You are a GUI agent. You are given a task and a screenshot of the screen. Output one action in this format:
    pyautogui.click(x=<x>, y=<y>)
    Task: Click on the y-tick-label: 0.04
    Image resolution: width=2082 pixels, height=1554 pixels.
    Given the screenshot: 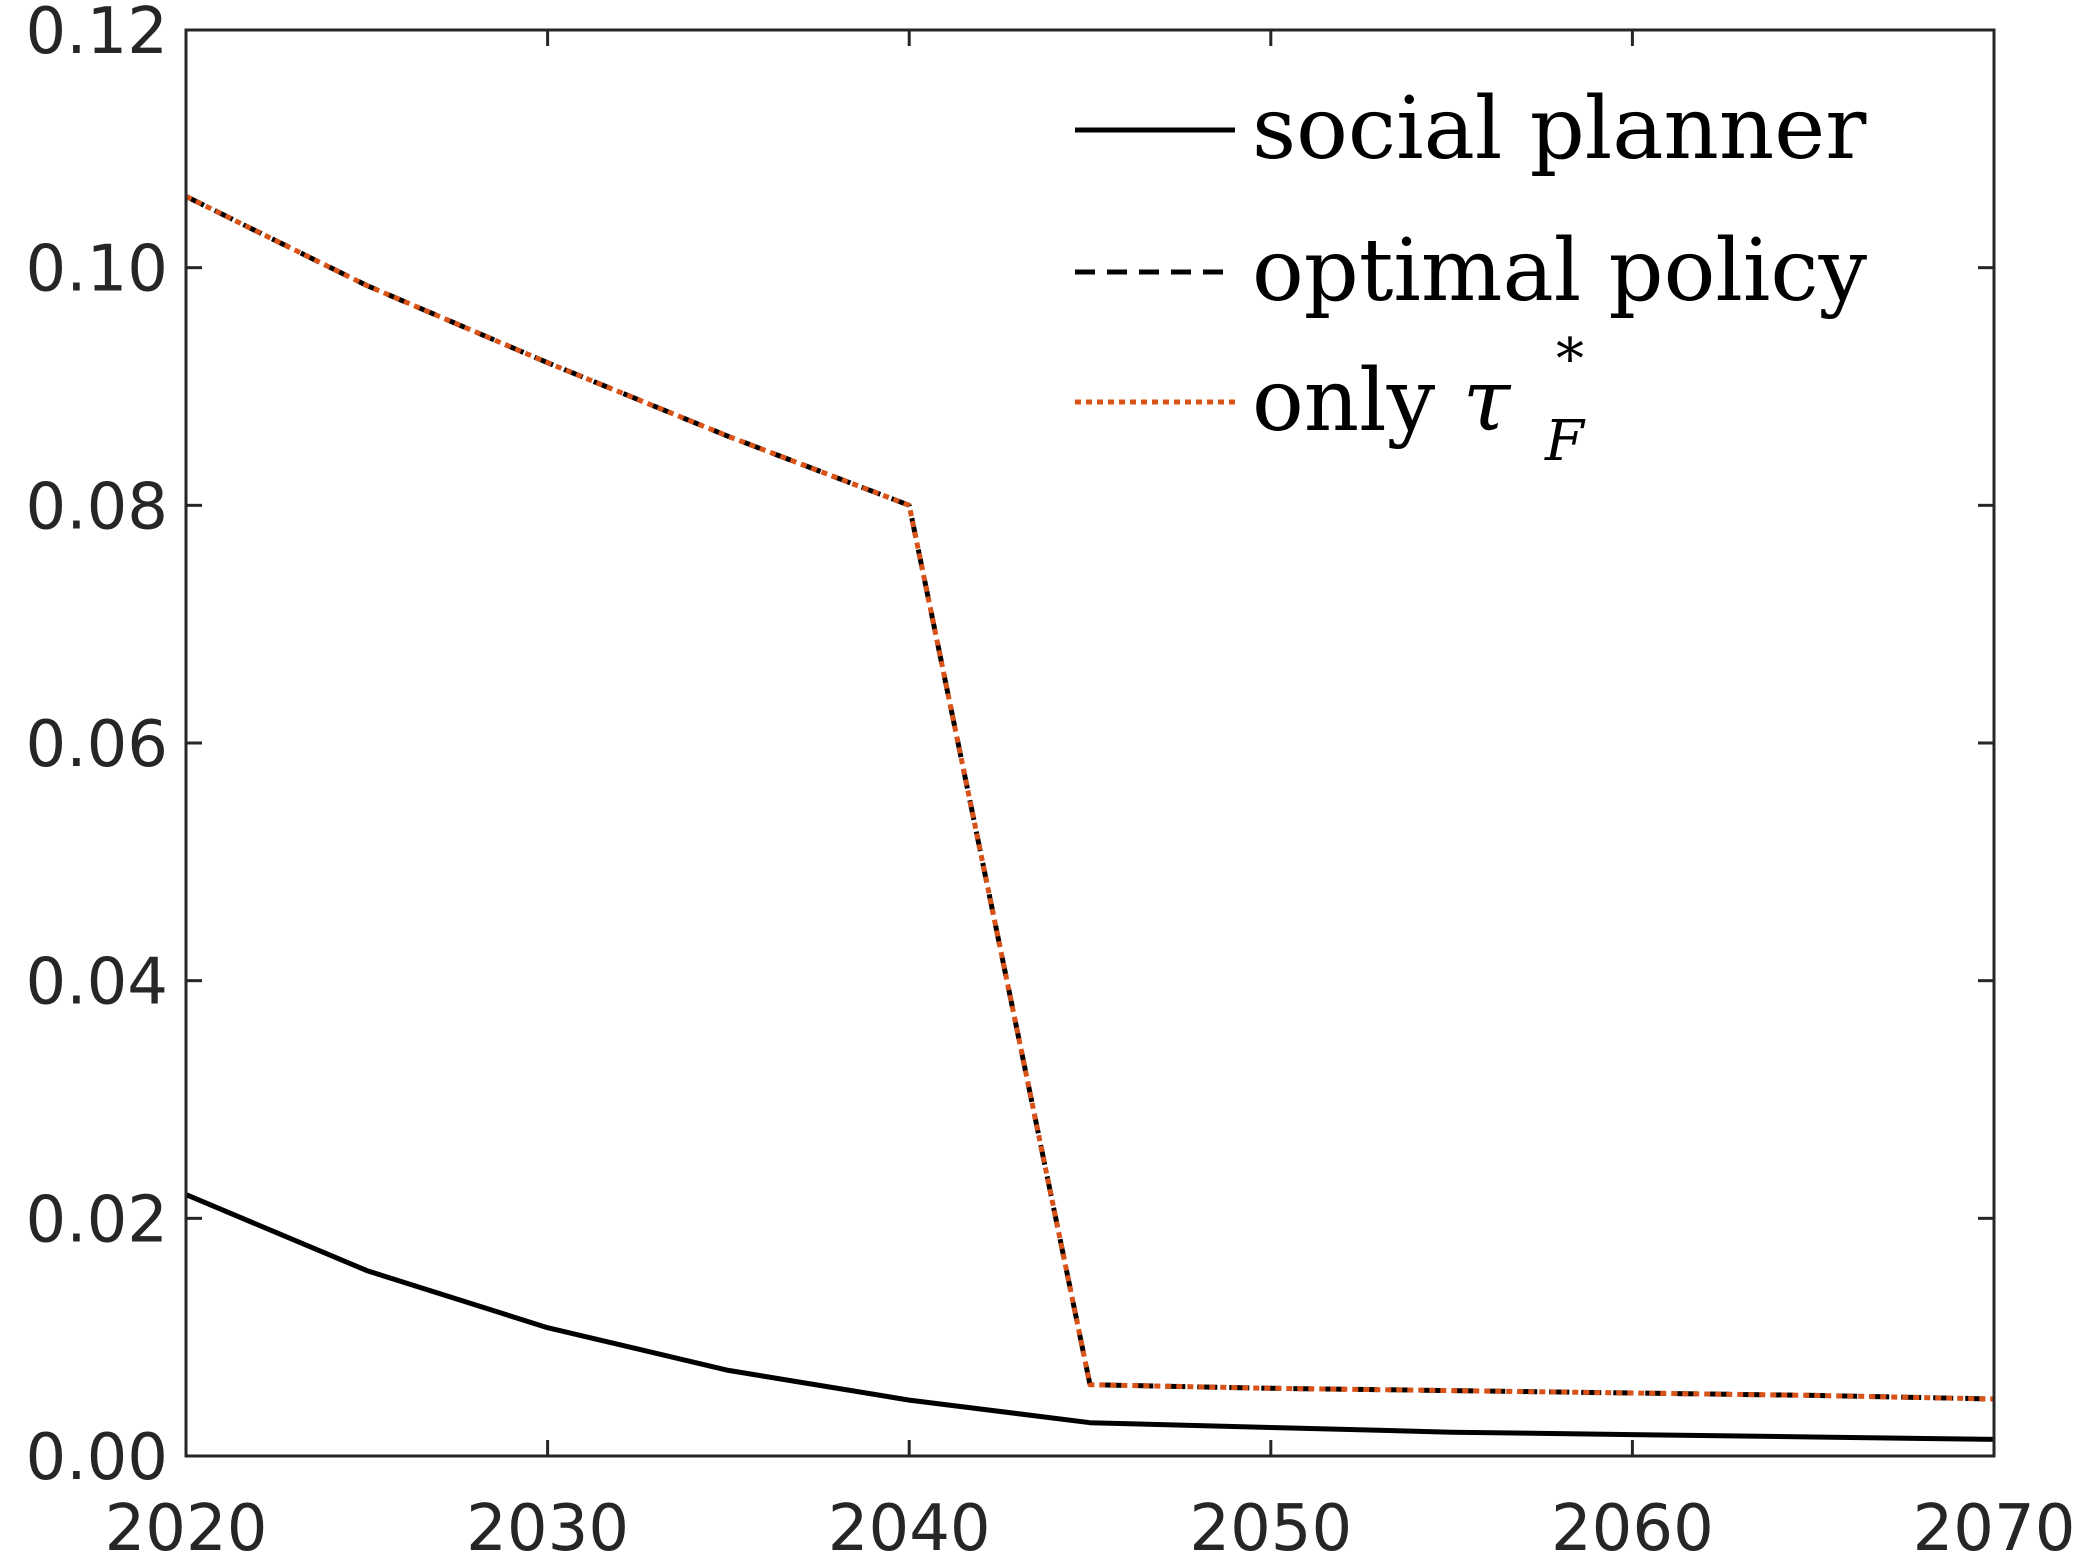 What is the action you would take?
    pyautogui.click(x=97, y=983)
    